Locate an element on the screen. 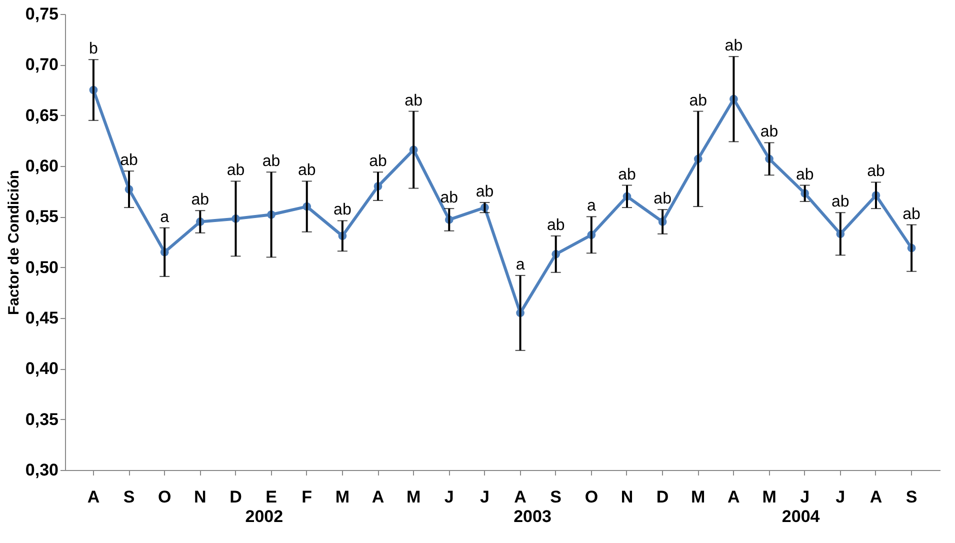 The height and width of the screenshot is (543, 955). text: 2004 is located at coordinates (801, 517).